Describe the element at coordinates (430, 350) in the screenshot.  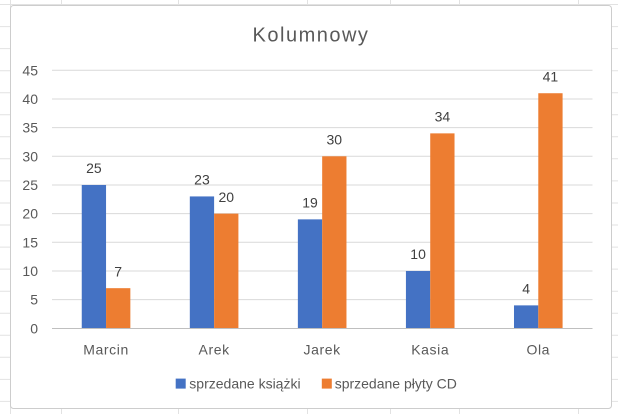
I see `svg-text: Kasia` at that location.